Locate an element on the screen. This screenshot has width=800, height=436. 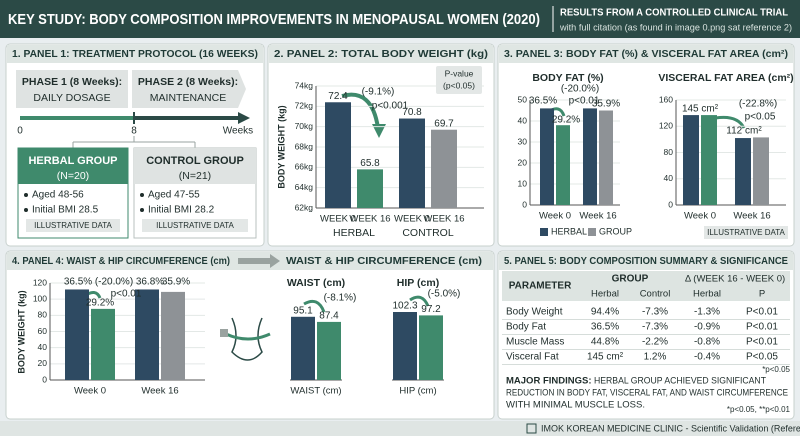
table-cell: -1.3% is located at coordinates (707, 312).